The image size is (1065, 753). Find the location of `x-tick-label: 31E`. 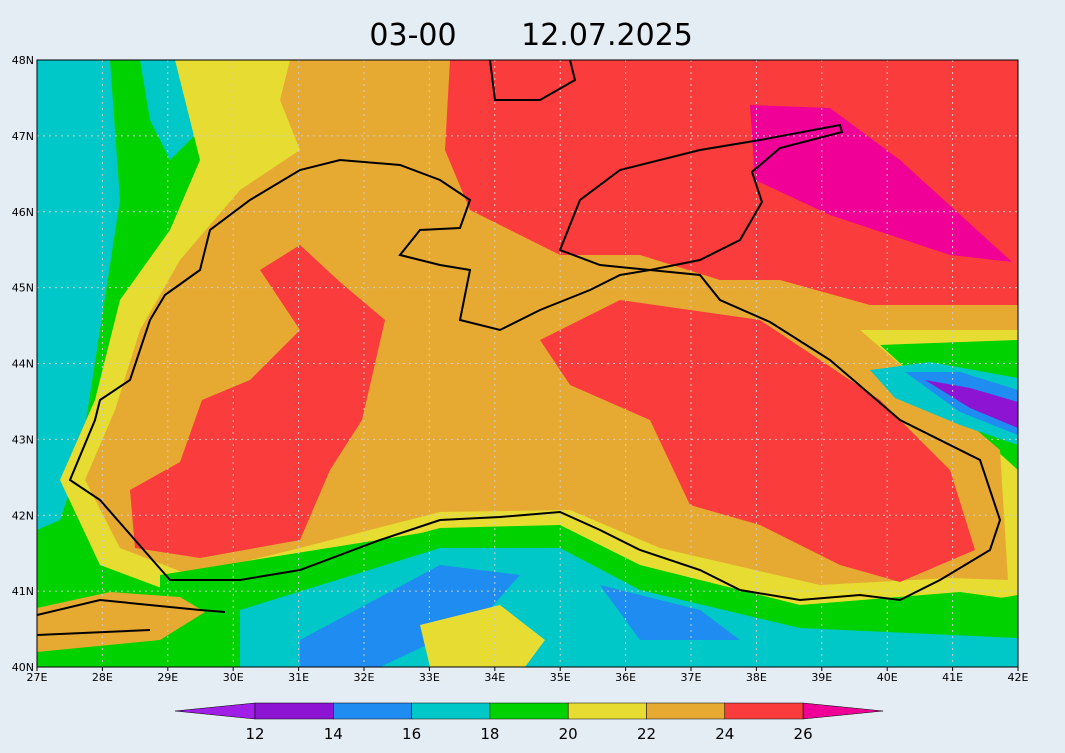

x-tick-label: 31E is located at coordinates (298, 677).